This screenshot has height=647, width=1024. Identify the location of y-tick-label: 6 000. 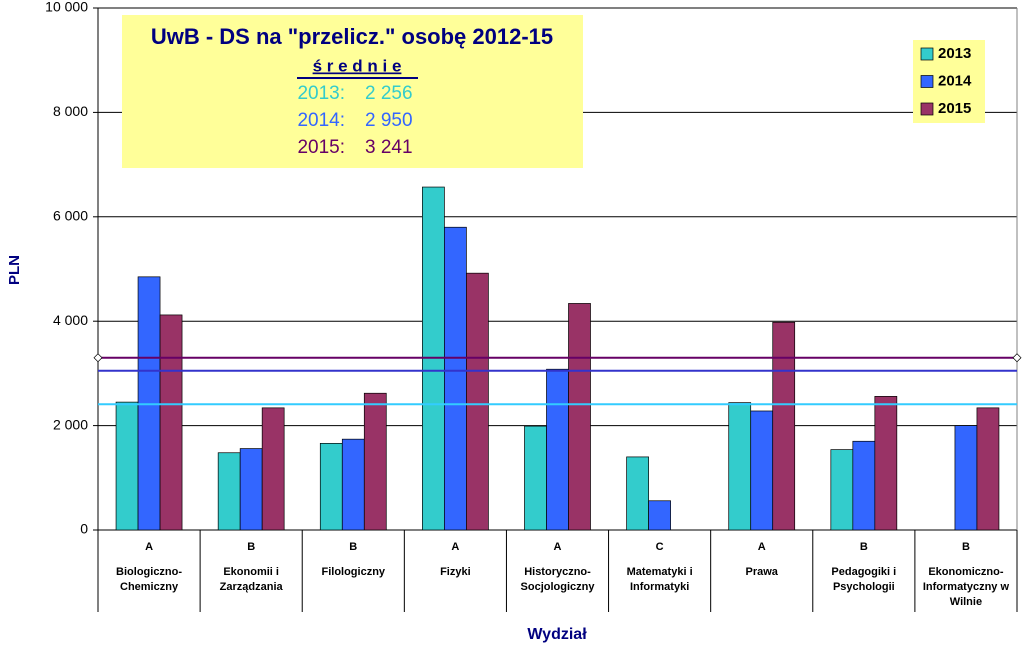
(70, 216).